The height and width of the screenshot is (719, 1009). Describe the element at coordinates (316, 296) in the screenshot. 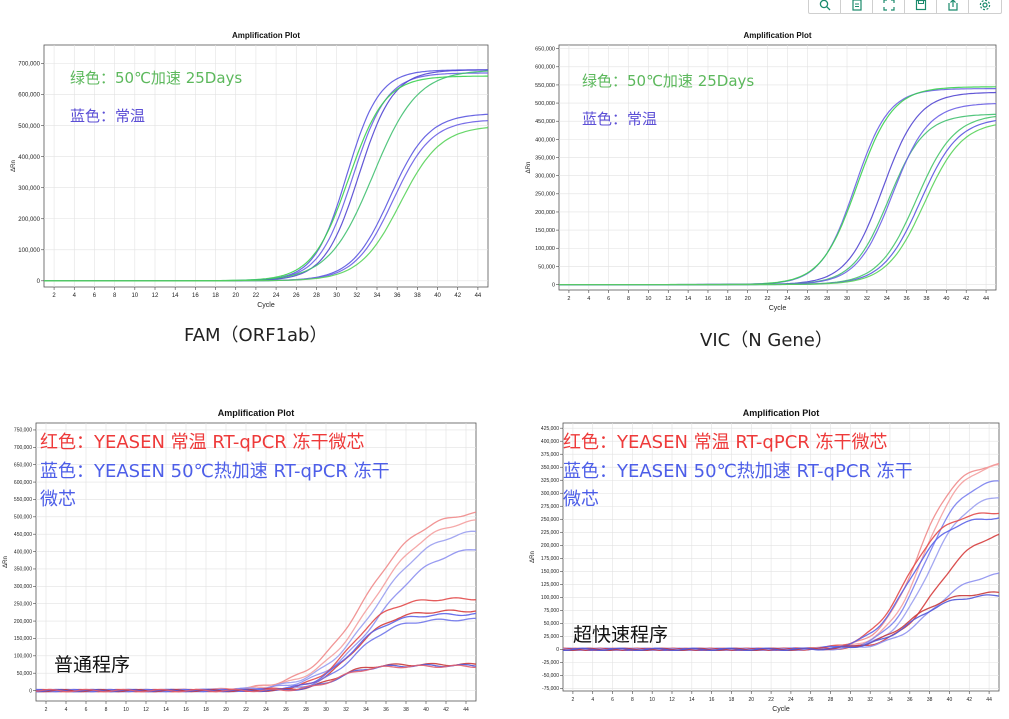

I see `x-tick-label: 28` at that location.